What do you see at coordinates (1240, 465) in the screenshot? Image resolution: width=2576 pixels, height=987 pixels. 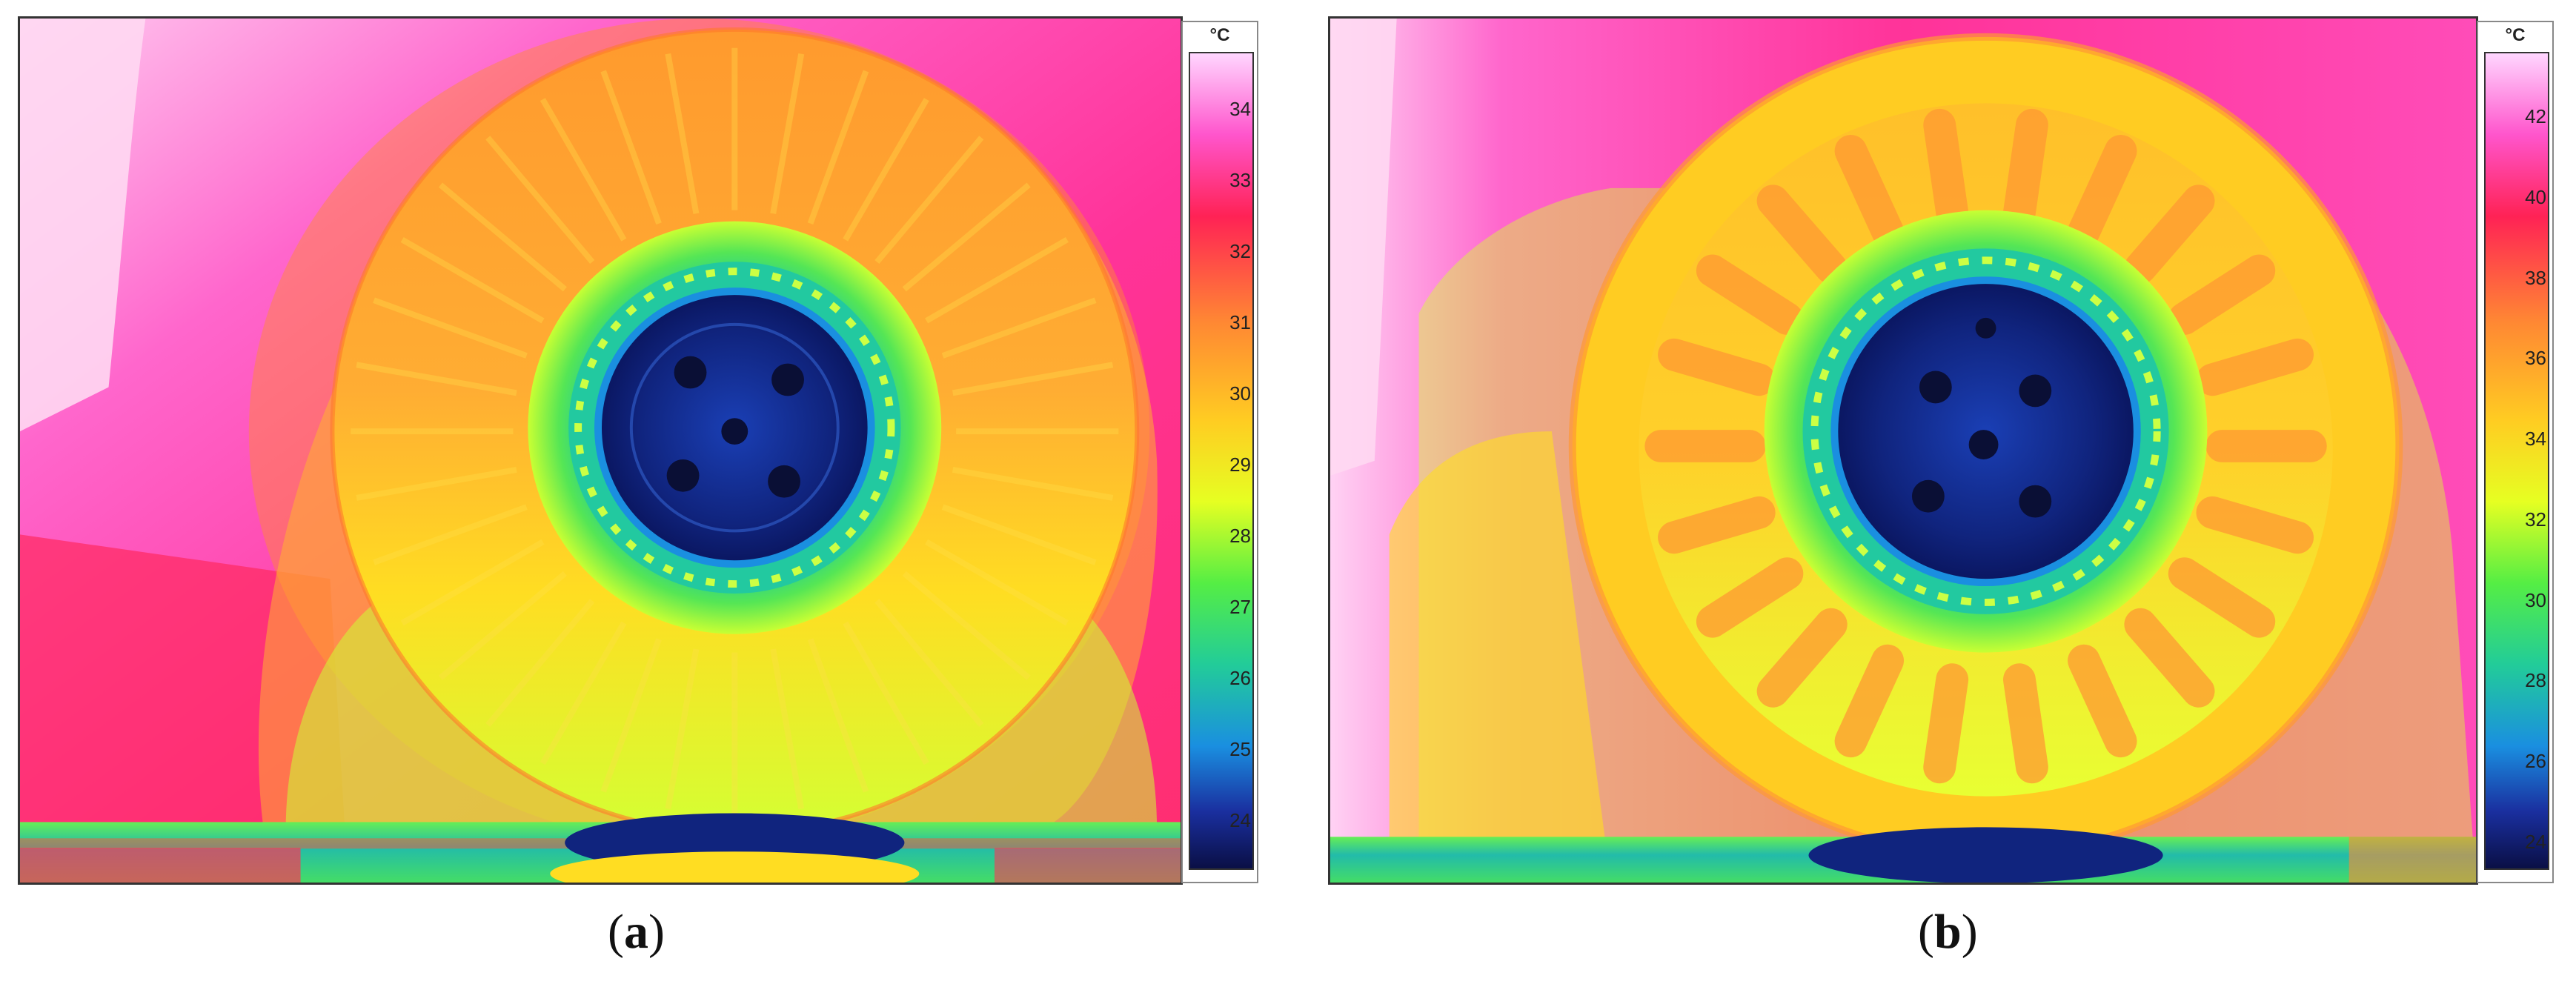 I see `scale-tick-label: 29` at bounding box center [1240, 465].